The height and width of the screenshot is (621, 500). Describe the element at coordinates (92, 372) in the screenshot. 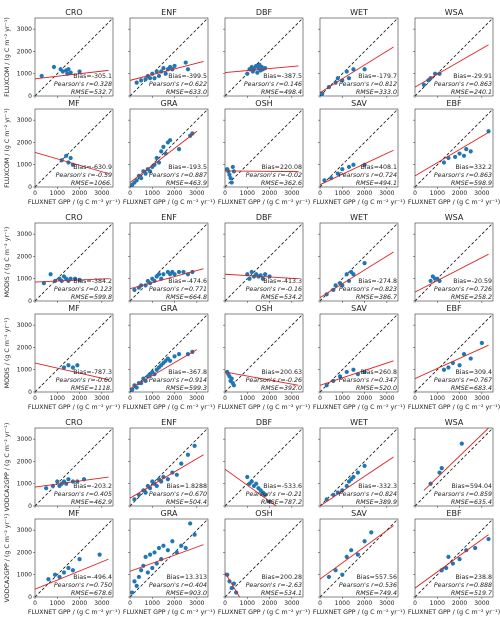

I see `bias-annotation: Bias=-787.3` at that location.